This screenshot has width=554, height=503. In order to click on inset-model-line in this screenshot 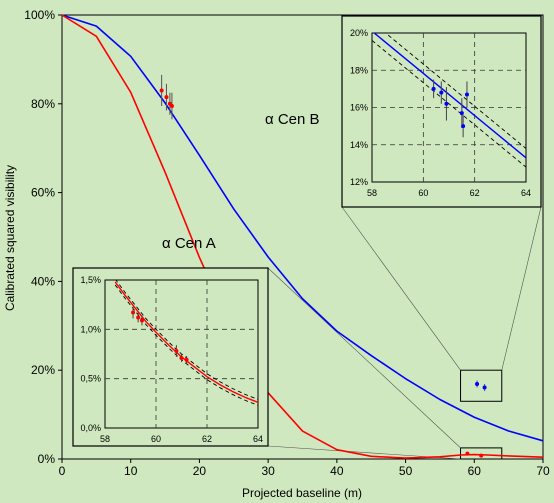, I will do `click(449, 96)`.